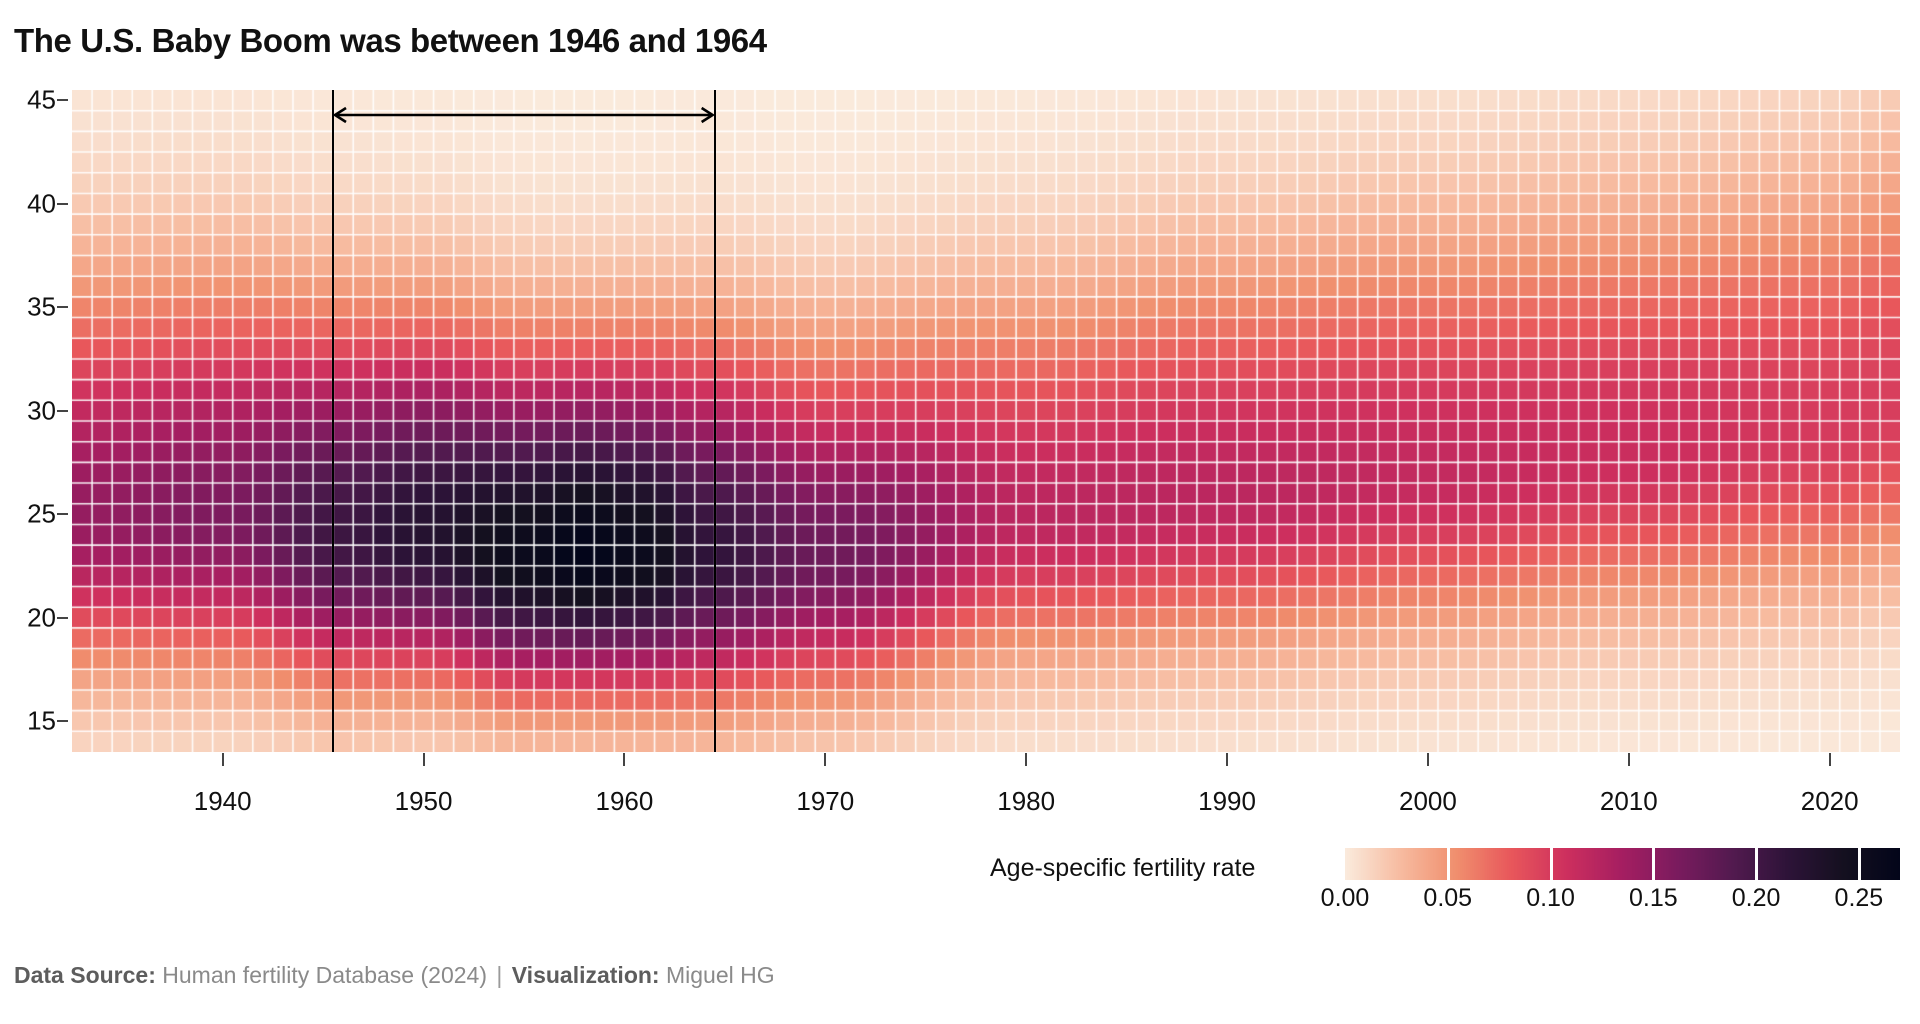 This screenshot has width=1920, height=1024. I want to click on colorbar-tick-label-0.10: 0.10, so click(1550, 898).